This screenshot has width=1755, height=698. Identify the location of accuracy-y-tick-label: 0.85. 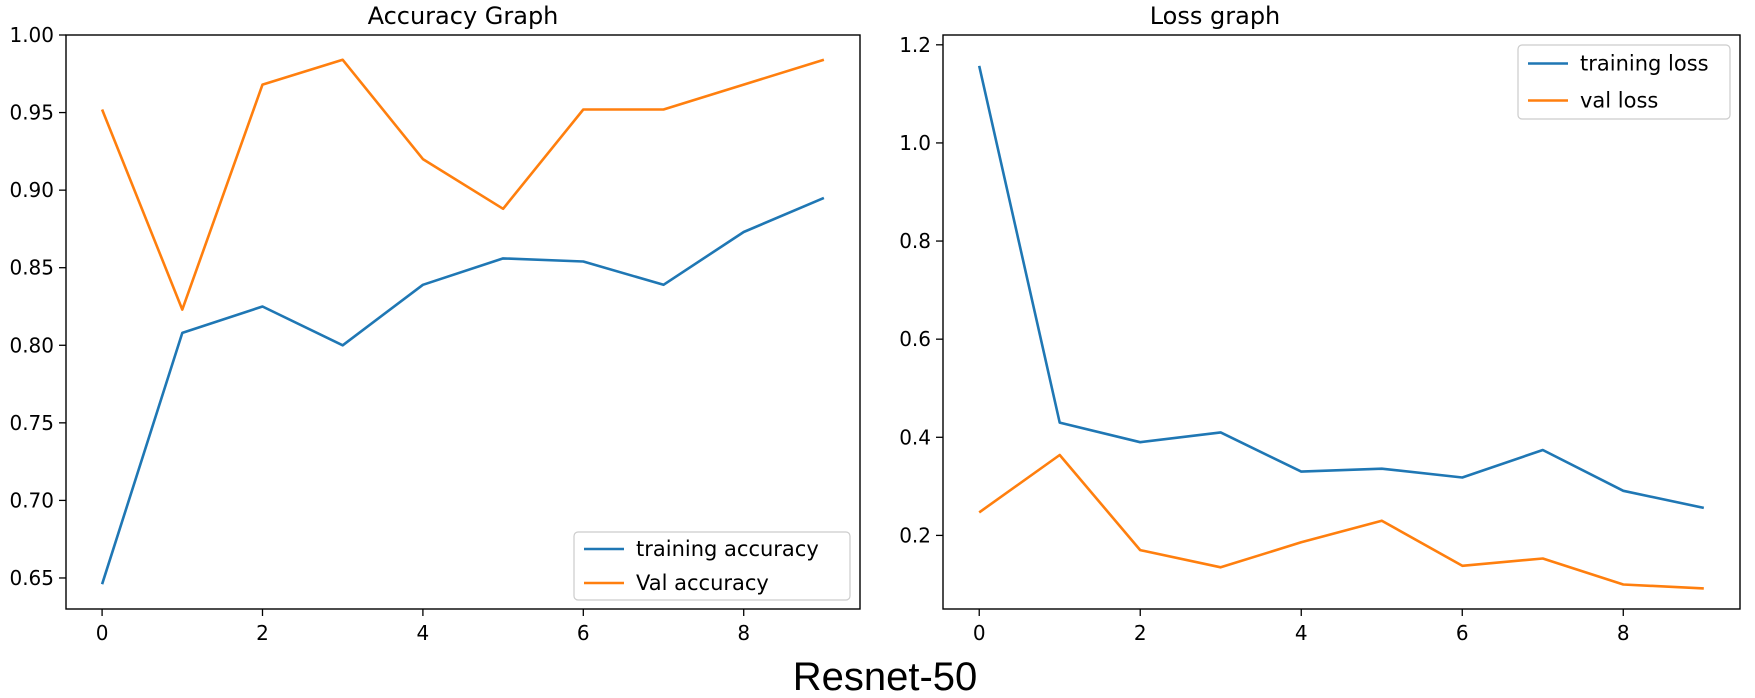
(31, 268).